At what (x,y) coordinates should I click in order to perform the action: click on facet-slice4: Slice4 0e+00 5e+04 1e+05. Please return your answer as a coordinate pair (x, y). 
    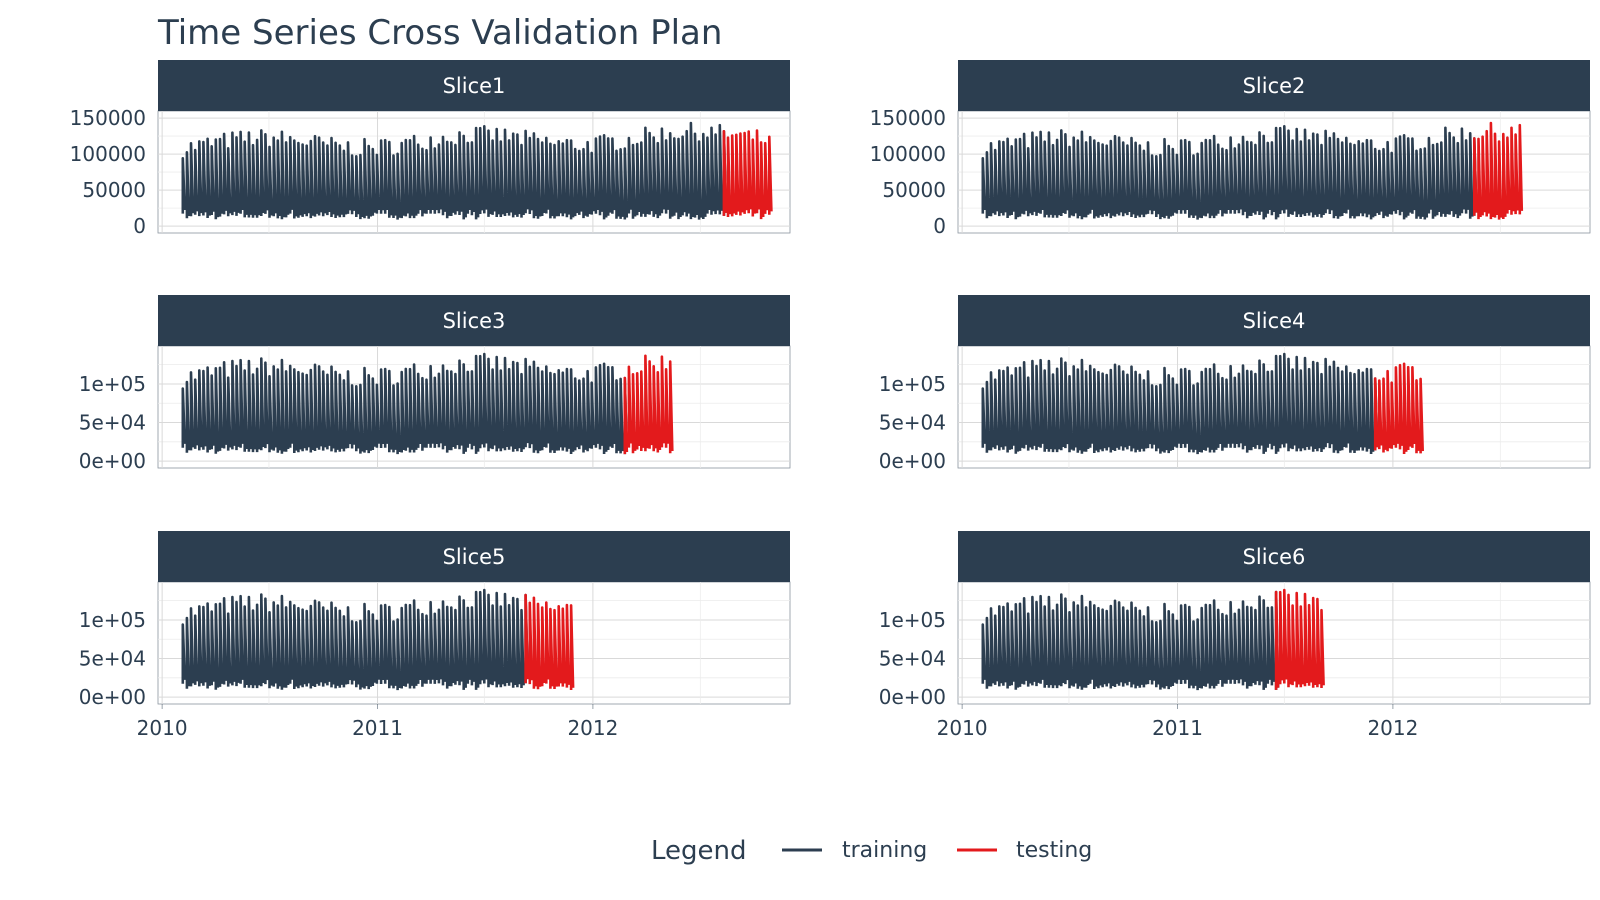
    Looking at the image, I should click on (1235, 384).